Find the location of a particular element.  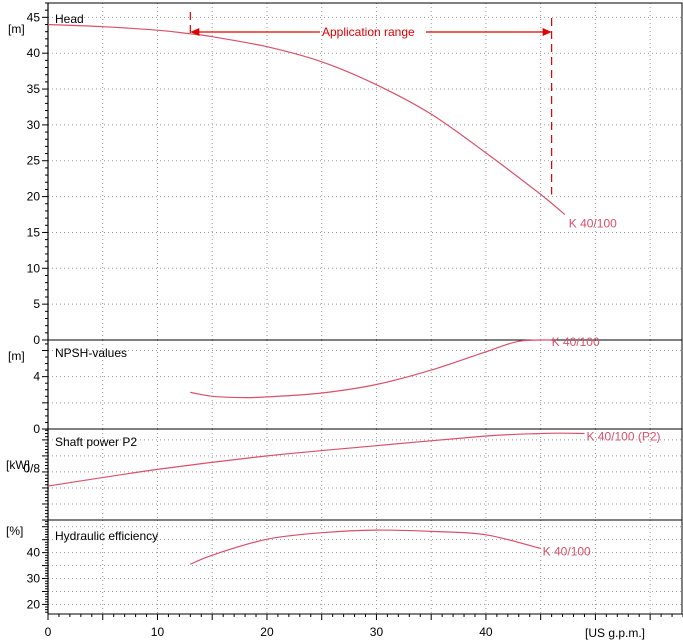

x-tick-label: 20 is located at coordinates (267, 632).